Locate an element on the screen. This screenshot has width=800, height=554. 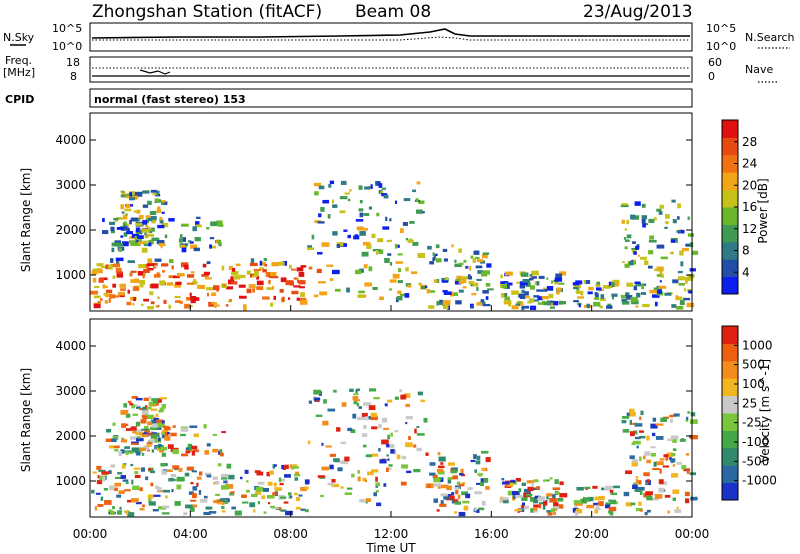
nsky-panel is located at coordinates (391, 37).